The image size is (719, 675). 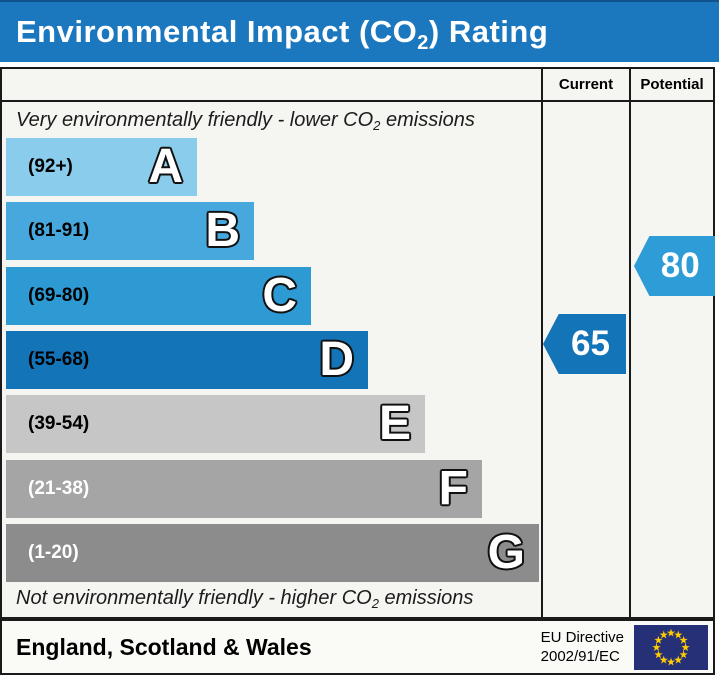 What do you see at coordinates (282, 34) in the screenshot?
I see `chart-title: Environmental Impact (CO2) Rating` at bounding box center [282, 34].